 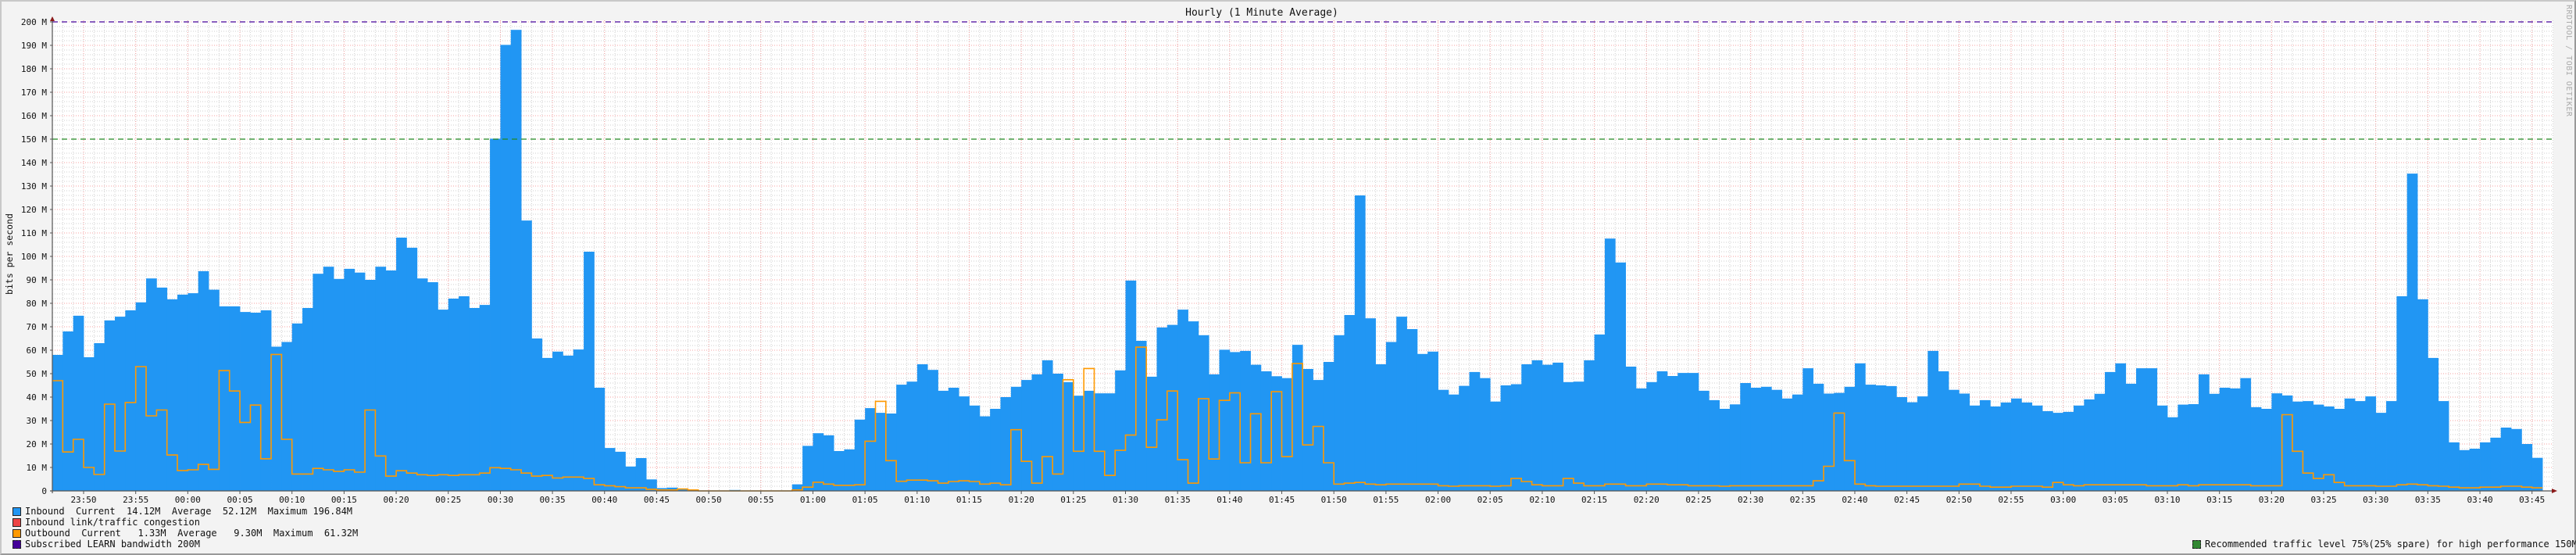 I want to click on y-tick-label: 90 M, so click(x=38, y=280).